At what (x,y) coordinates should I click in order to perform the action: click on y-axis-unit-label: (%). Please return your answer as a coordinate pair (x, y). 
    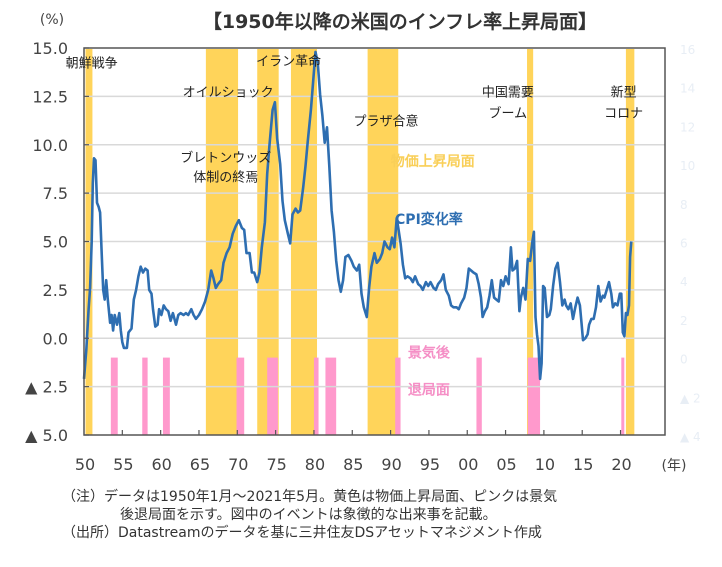
    Looking at the image, I should click on (52, 20).